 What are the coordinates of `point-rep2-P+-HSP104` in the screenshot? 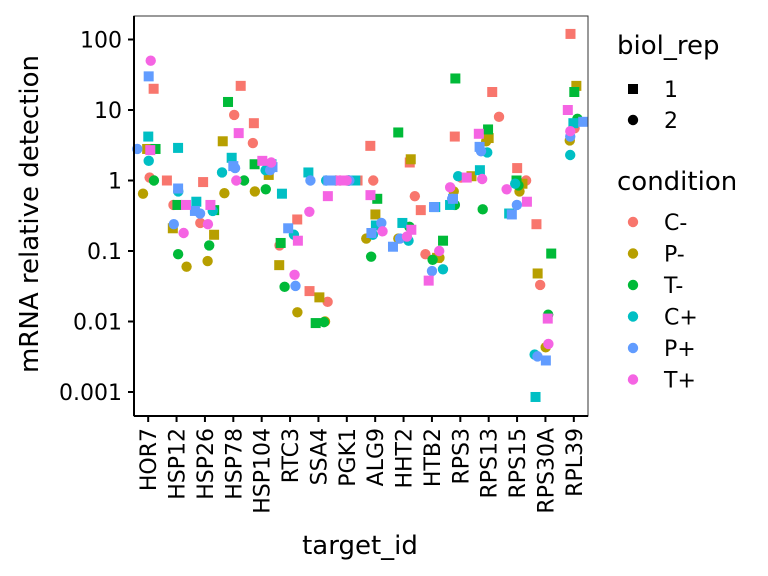 It's located at (270, 170).